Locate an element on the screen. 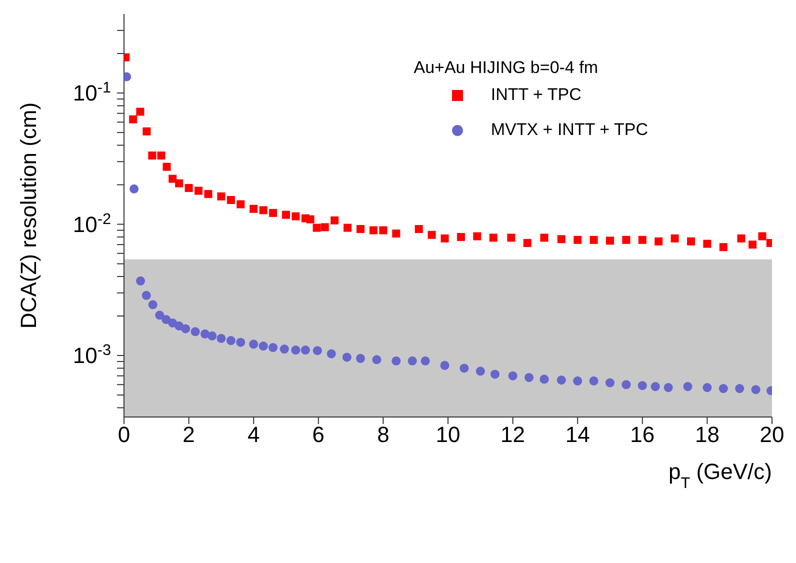 The height and width of the screenshot is (563, 796). legend-label: INTT + TPC is located at coordinates (536, 94).